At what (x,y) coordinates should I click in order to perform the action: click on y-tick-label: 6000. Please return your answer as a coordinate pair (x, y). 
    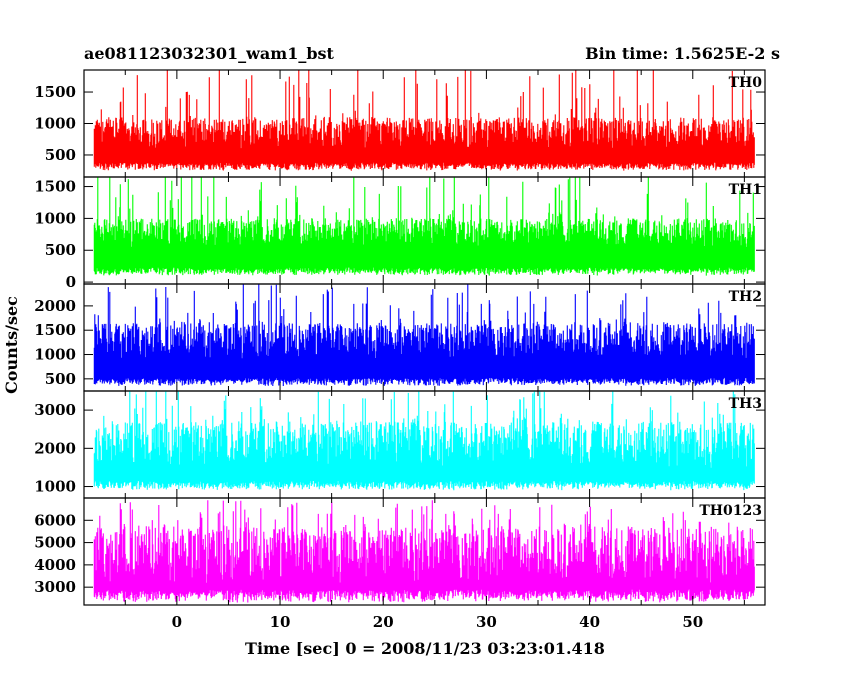
    Looking at the image, I should click on (55, 520).